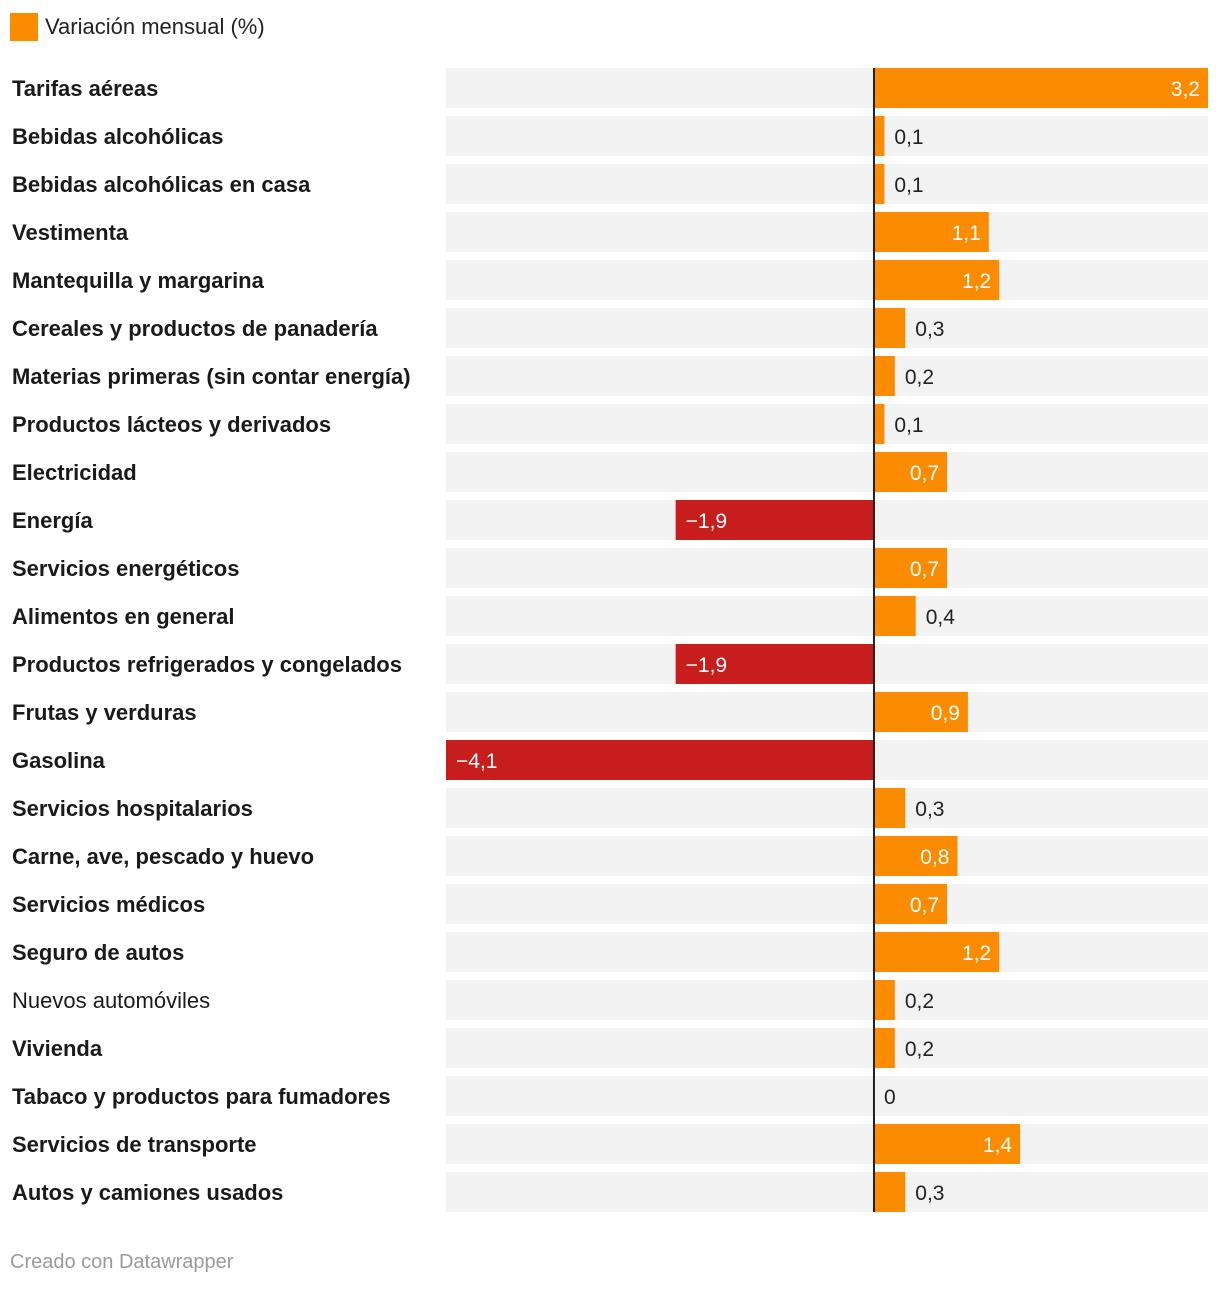 The height and width of the screenshot is (1290, 1220). What do you see at coordinates (147, 1192) in the screenshot?
I see `category-label: Autos y camiones usados` at bounding box center [147, 1192].